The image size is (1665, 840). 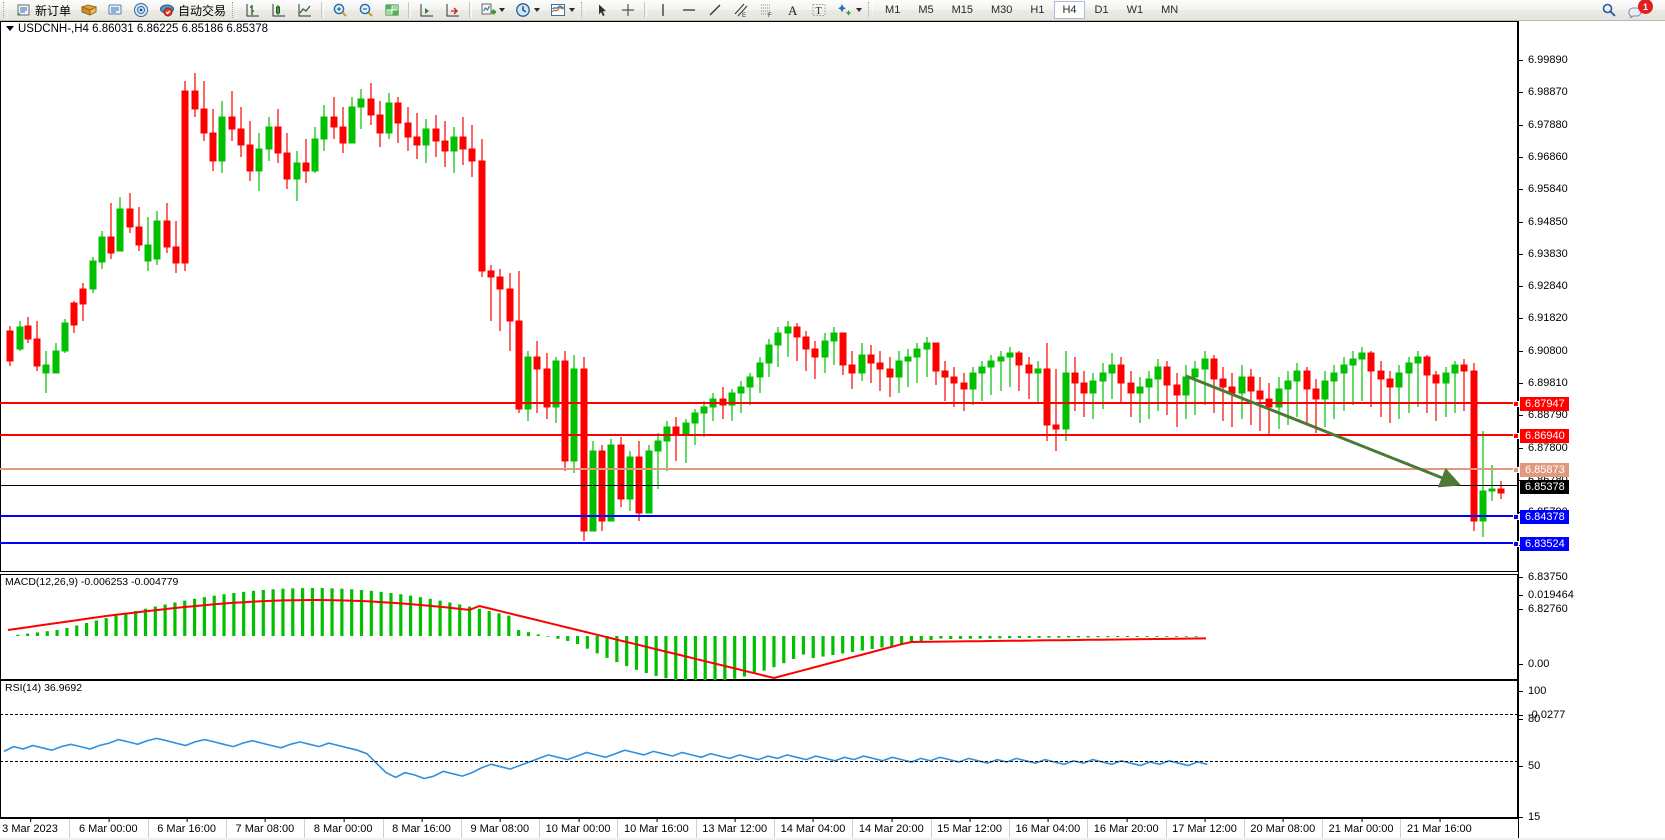 I want to click on svg-text: F, so click(x=770, y=15).